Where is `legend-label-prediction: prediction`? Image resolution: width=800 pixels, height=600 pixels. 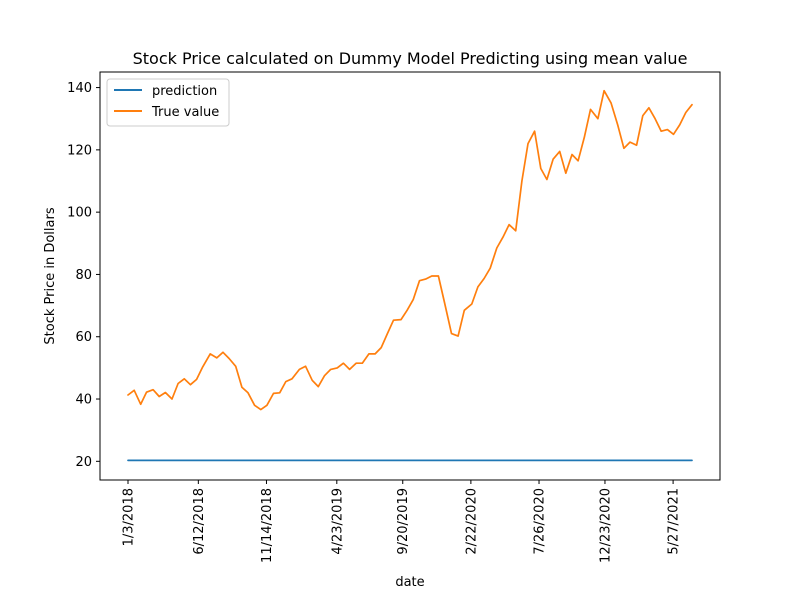
legend-label-prediction: prediction is located at coordinates (184, 91).